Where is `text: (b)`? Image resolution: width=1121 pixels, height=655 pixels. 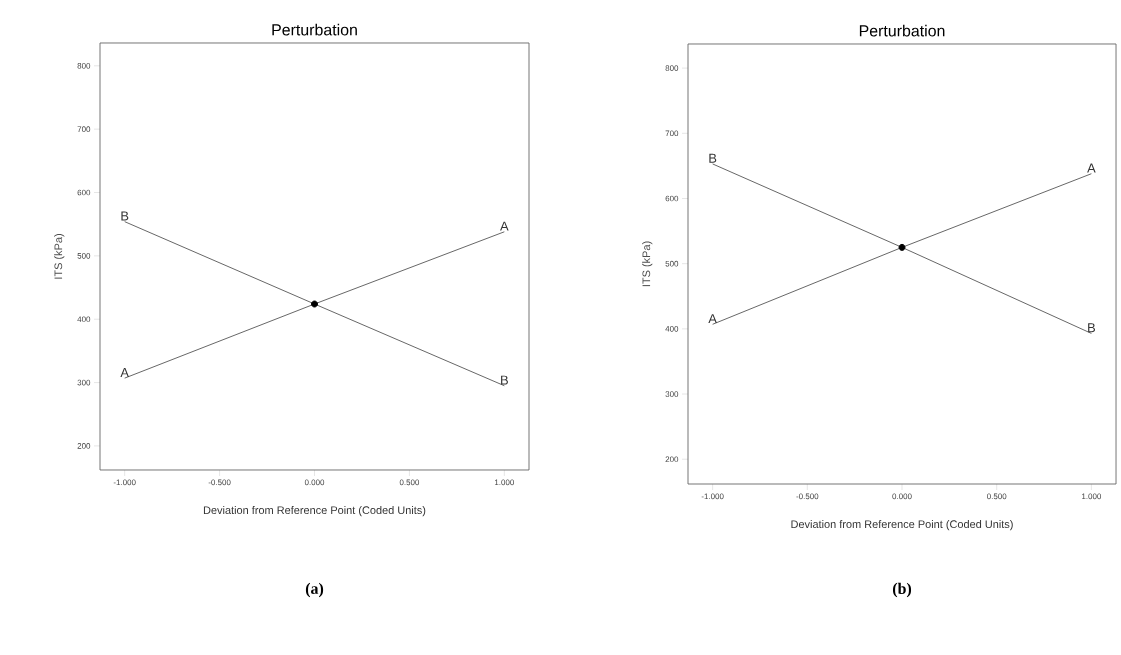 text: (b) is located at coordinates (902, 590).